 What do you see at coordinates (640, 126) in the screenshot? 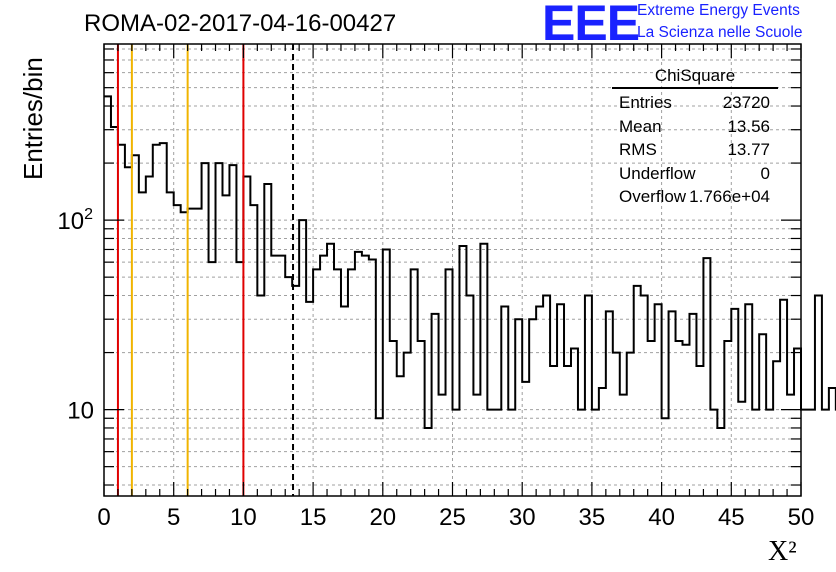
I see `stats-label: Mean` at bounding box center [640, 126].